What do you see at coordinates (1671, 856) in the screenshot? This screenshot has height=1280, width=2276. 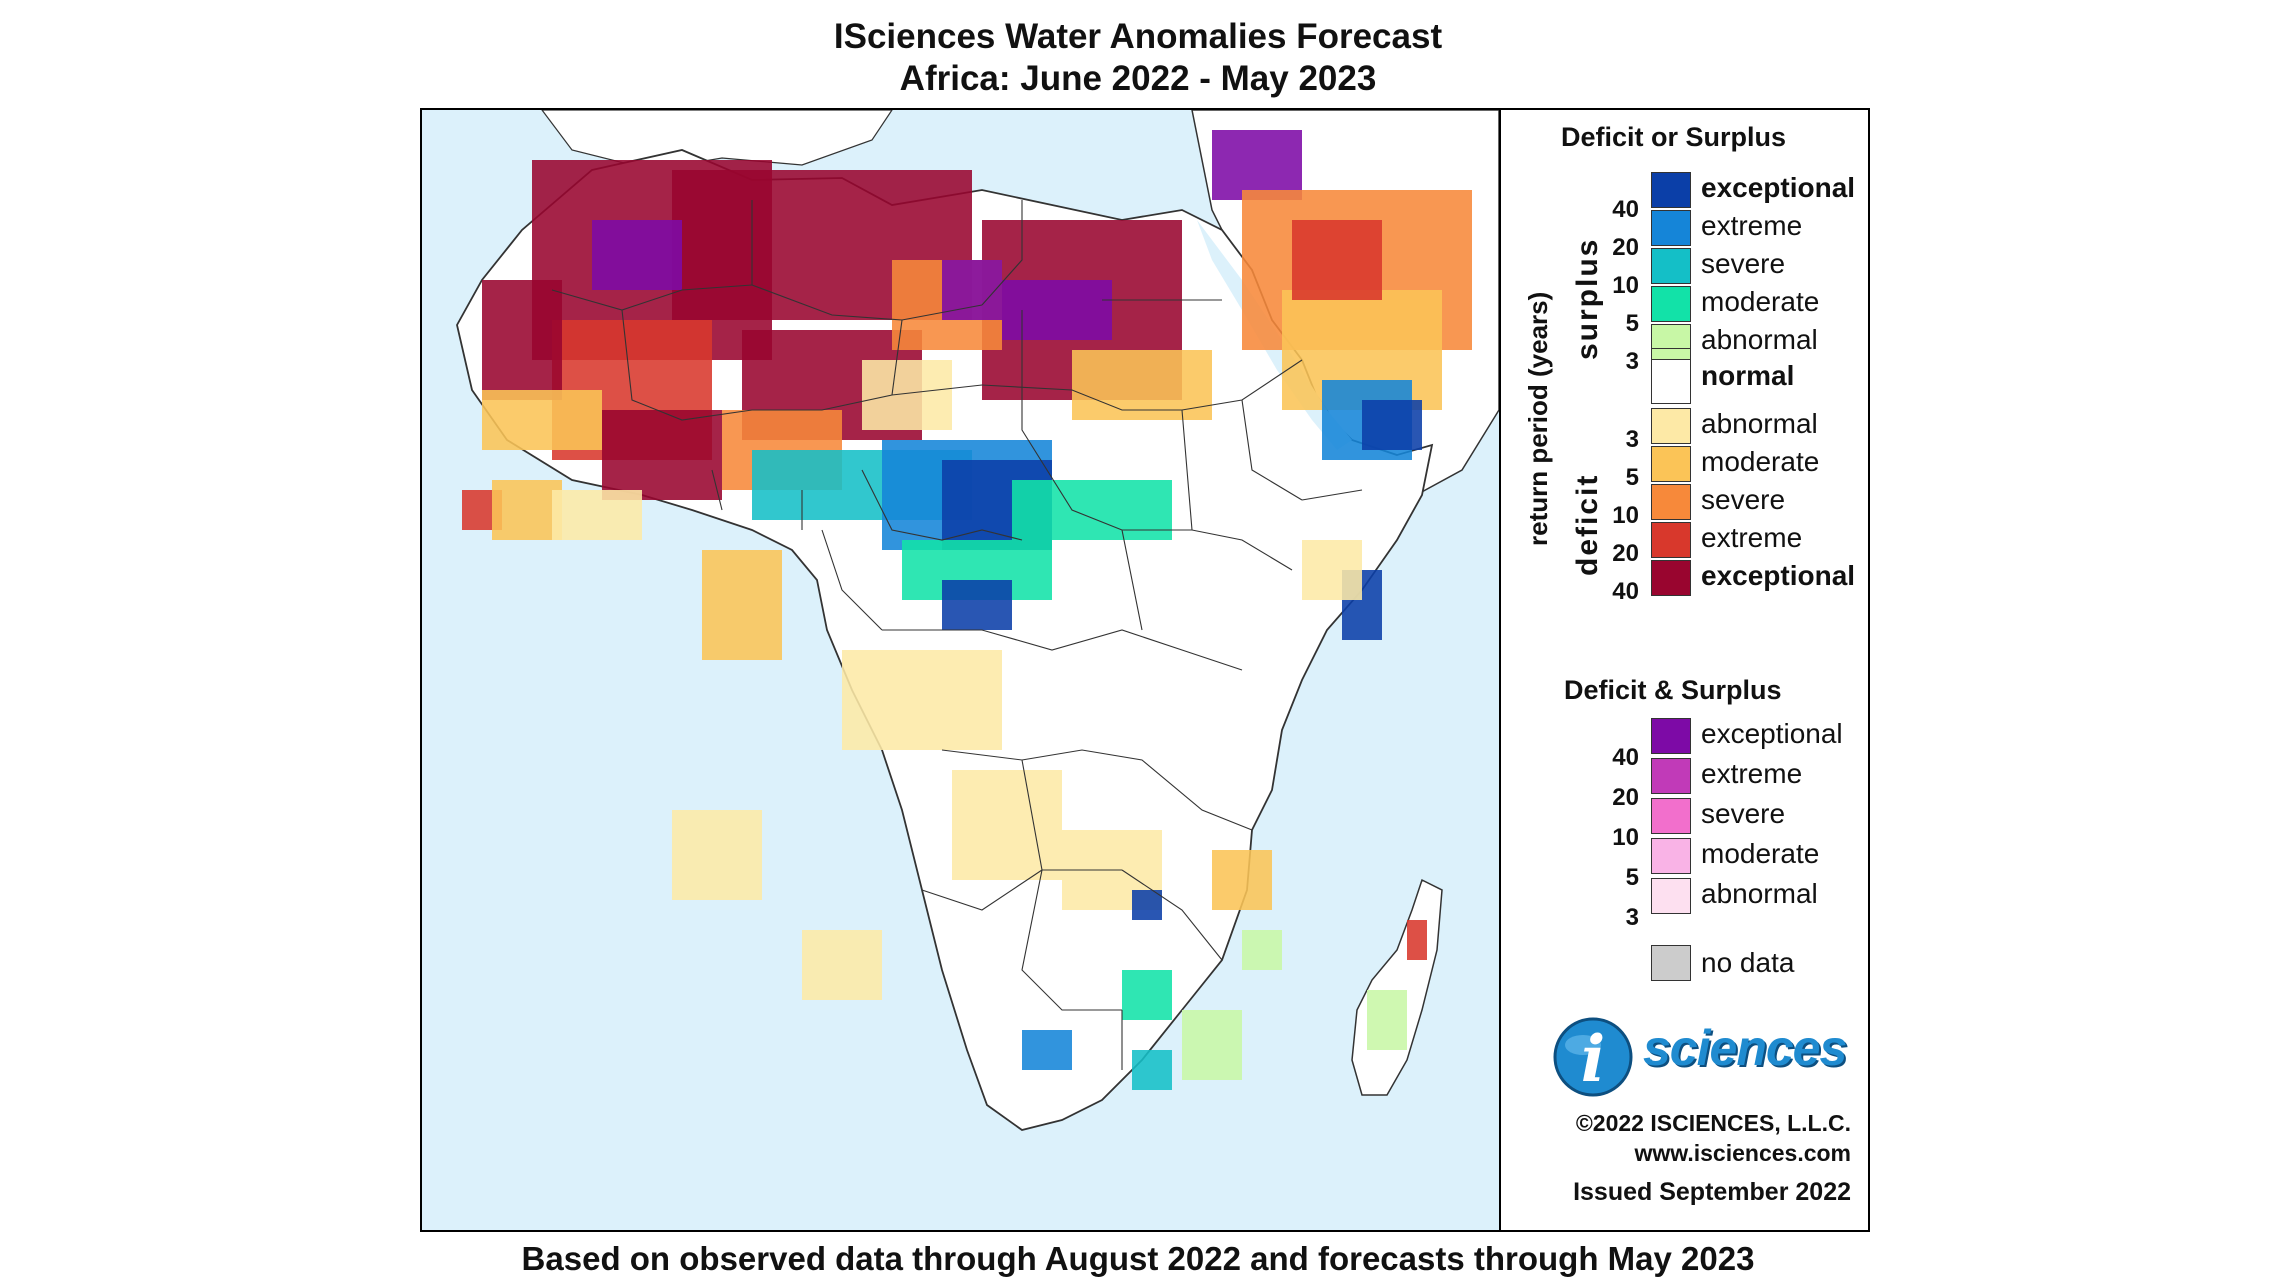 I see `both-swatch-moderate` at bounding box center [1671, 856].